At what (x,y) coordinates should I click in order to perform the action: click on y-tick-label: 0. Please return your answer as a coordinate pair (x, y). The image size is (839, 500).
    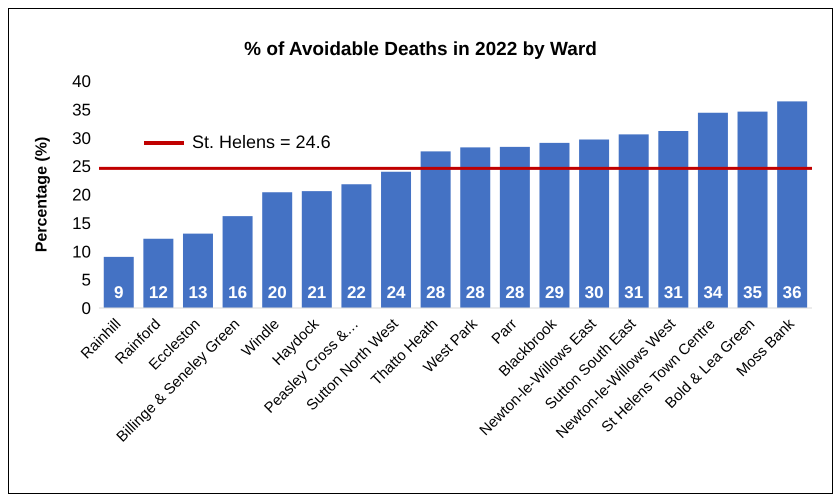
    Looking at the image, I should click on (86, 308).